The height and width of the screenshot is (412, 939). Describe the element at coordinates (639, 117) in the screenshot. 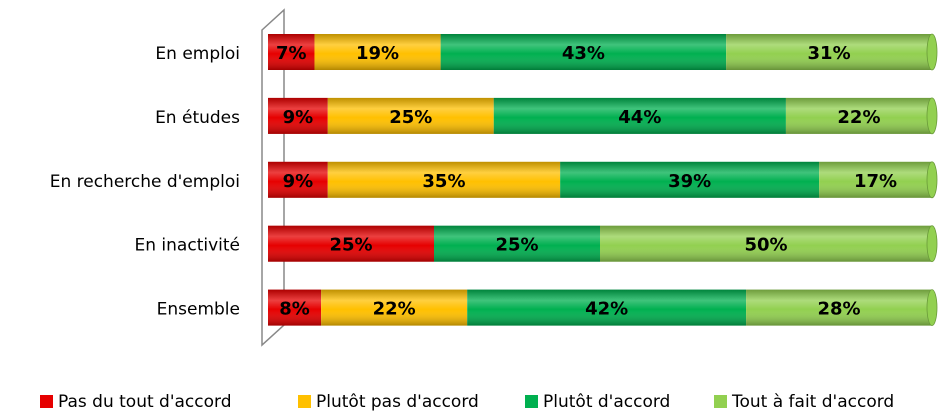

I see `data-label: 44%` at that location.